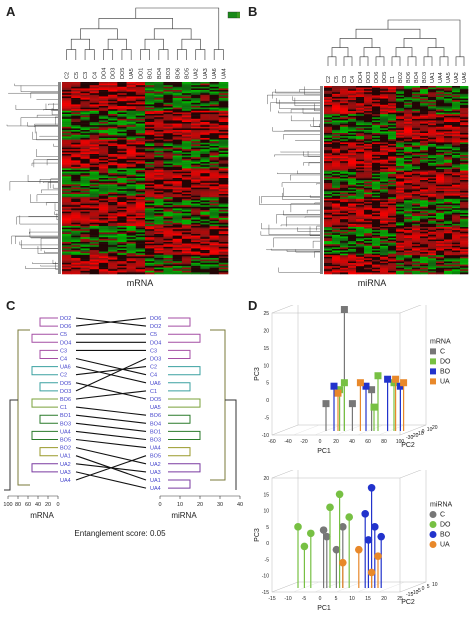 This screenshot has height=622, width=474. What do you see at coordinates (321, 180) in the screenshot?
I see `row-side-bar` at bounding box center [321, 180].